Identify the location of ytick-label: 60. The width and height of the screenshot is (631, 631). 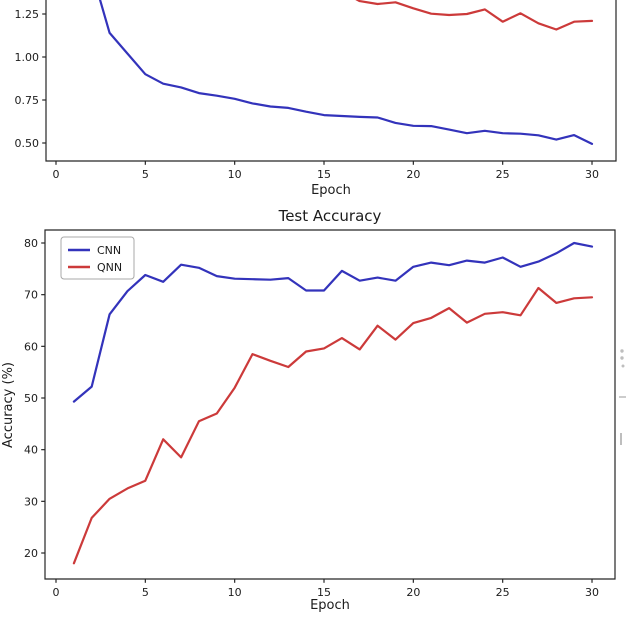
(31, 346).